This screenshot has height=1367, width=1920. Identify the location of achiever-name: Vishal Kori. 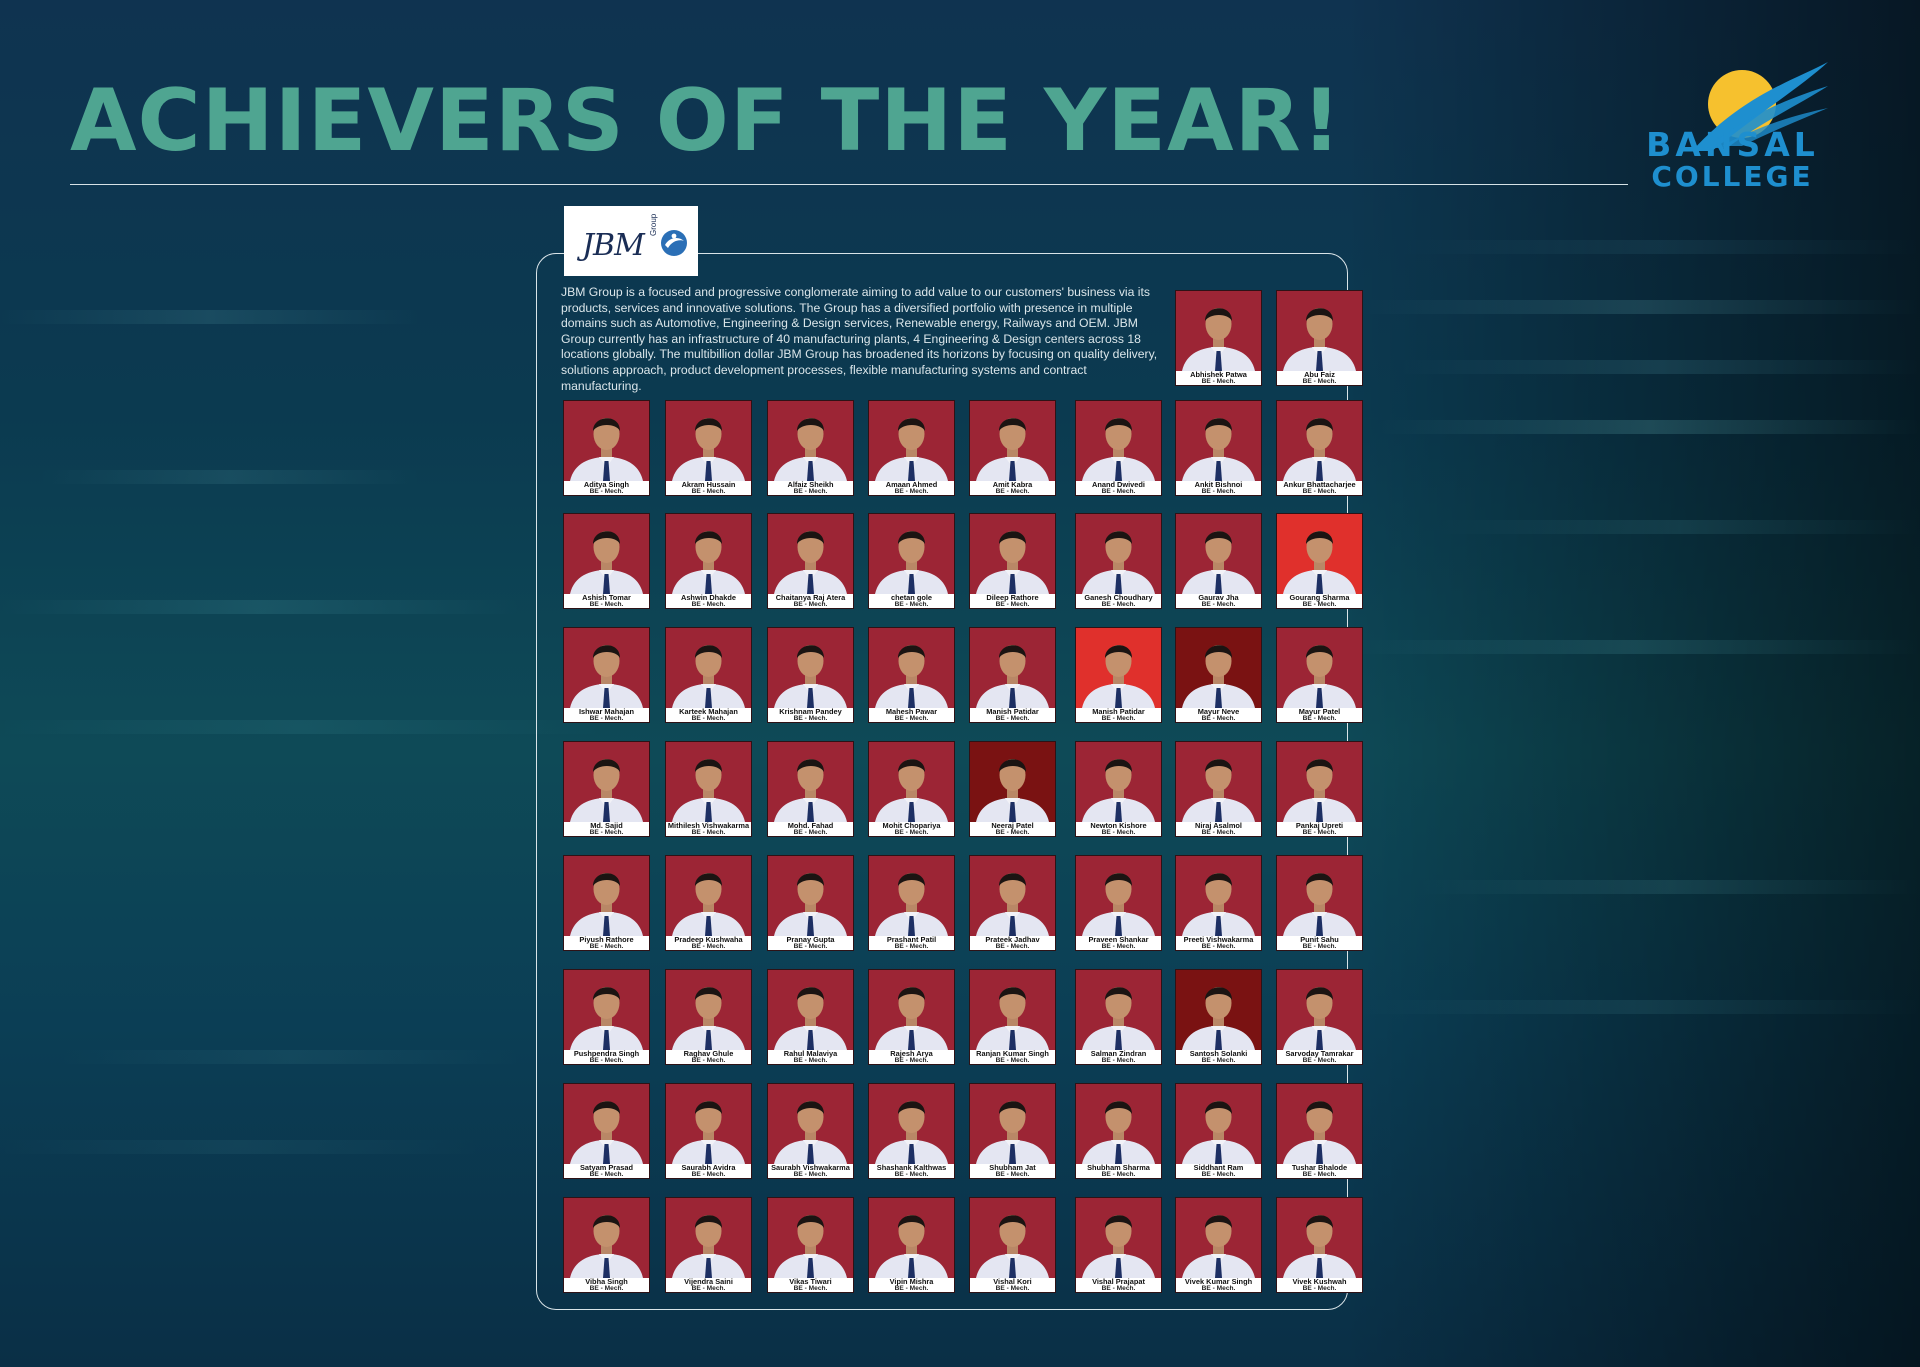
(1012, 1282).